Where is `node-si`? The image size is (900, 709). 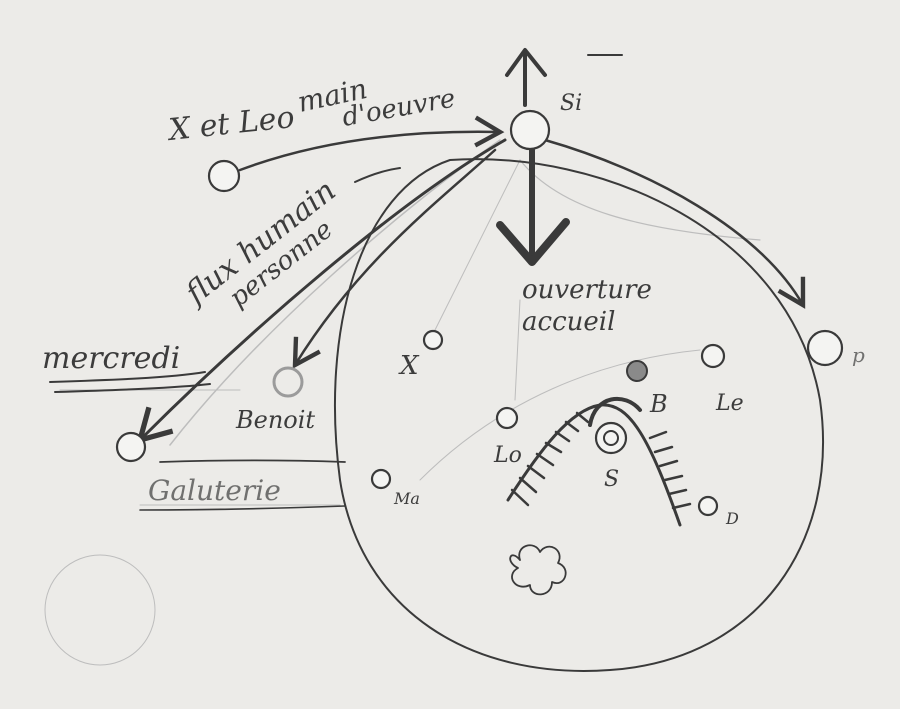 node-si is located at coordinates (530, 130).